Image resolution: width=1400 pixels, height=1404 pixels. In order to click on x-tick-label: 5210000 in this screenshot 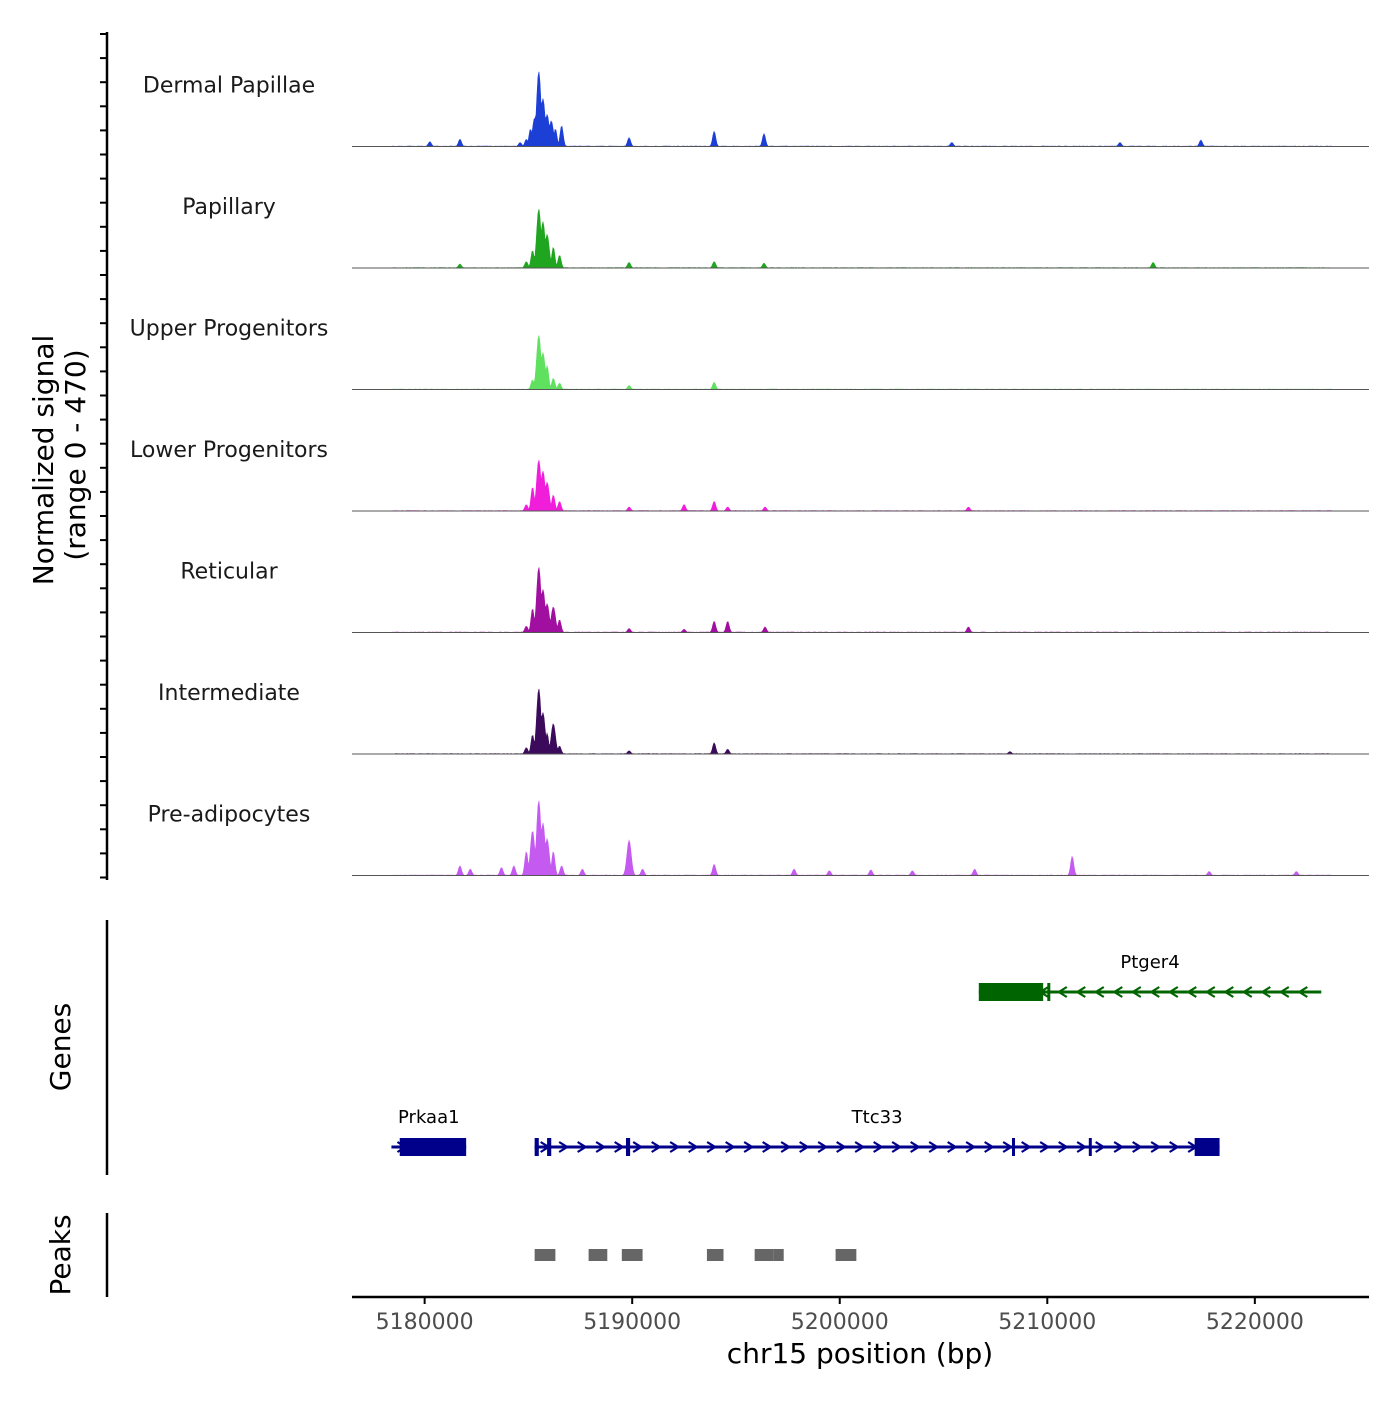, I will do `click(1047, 1322)`.